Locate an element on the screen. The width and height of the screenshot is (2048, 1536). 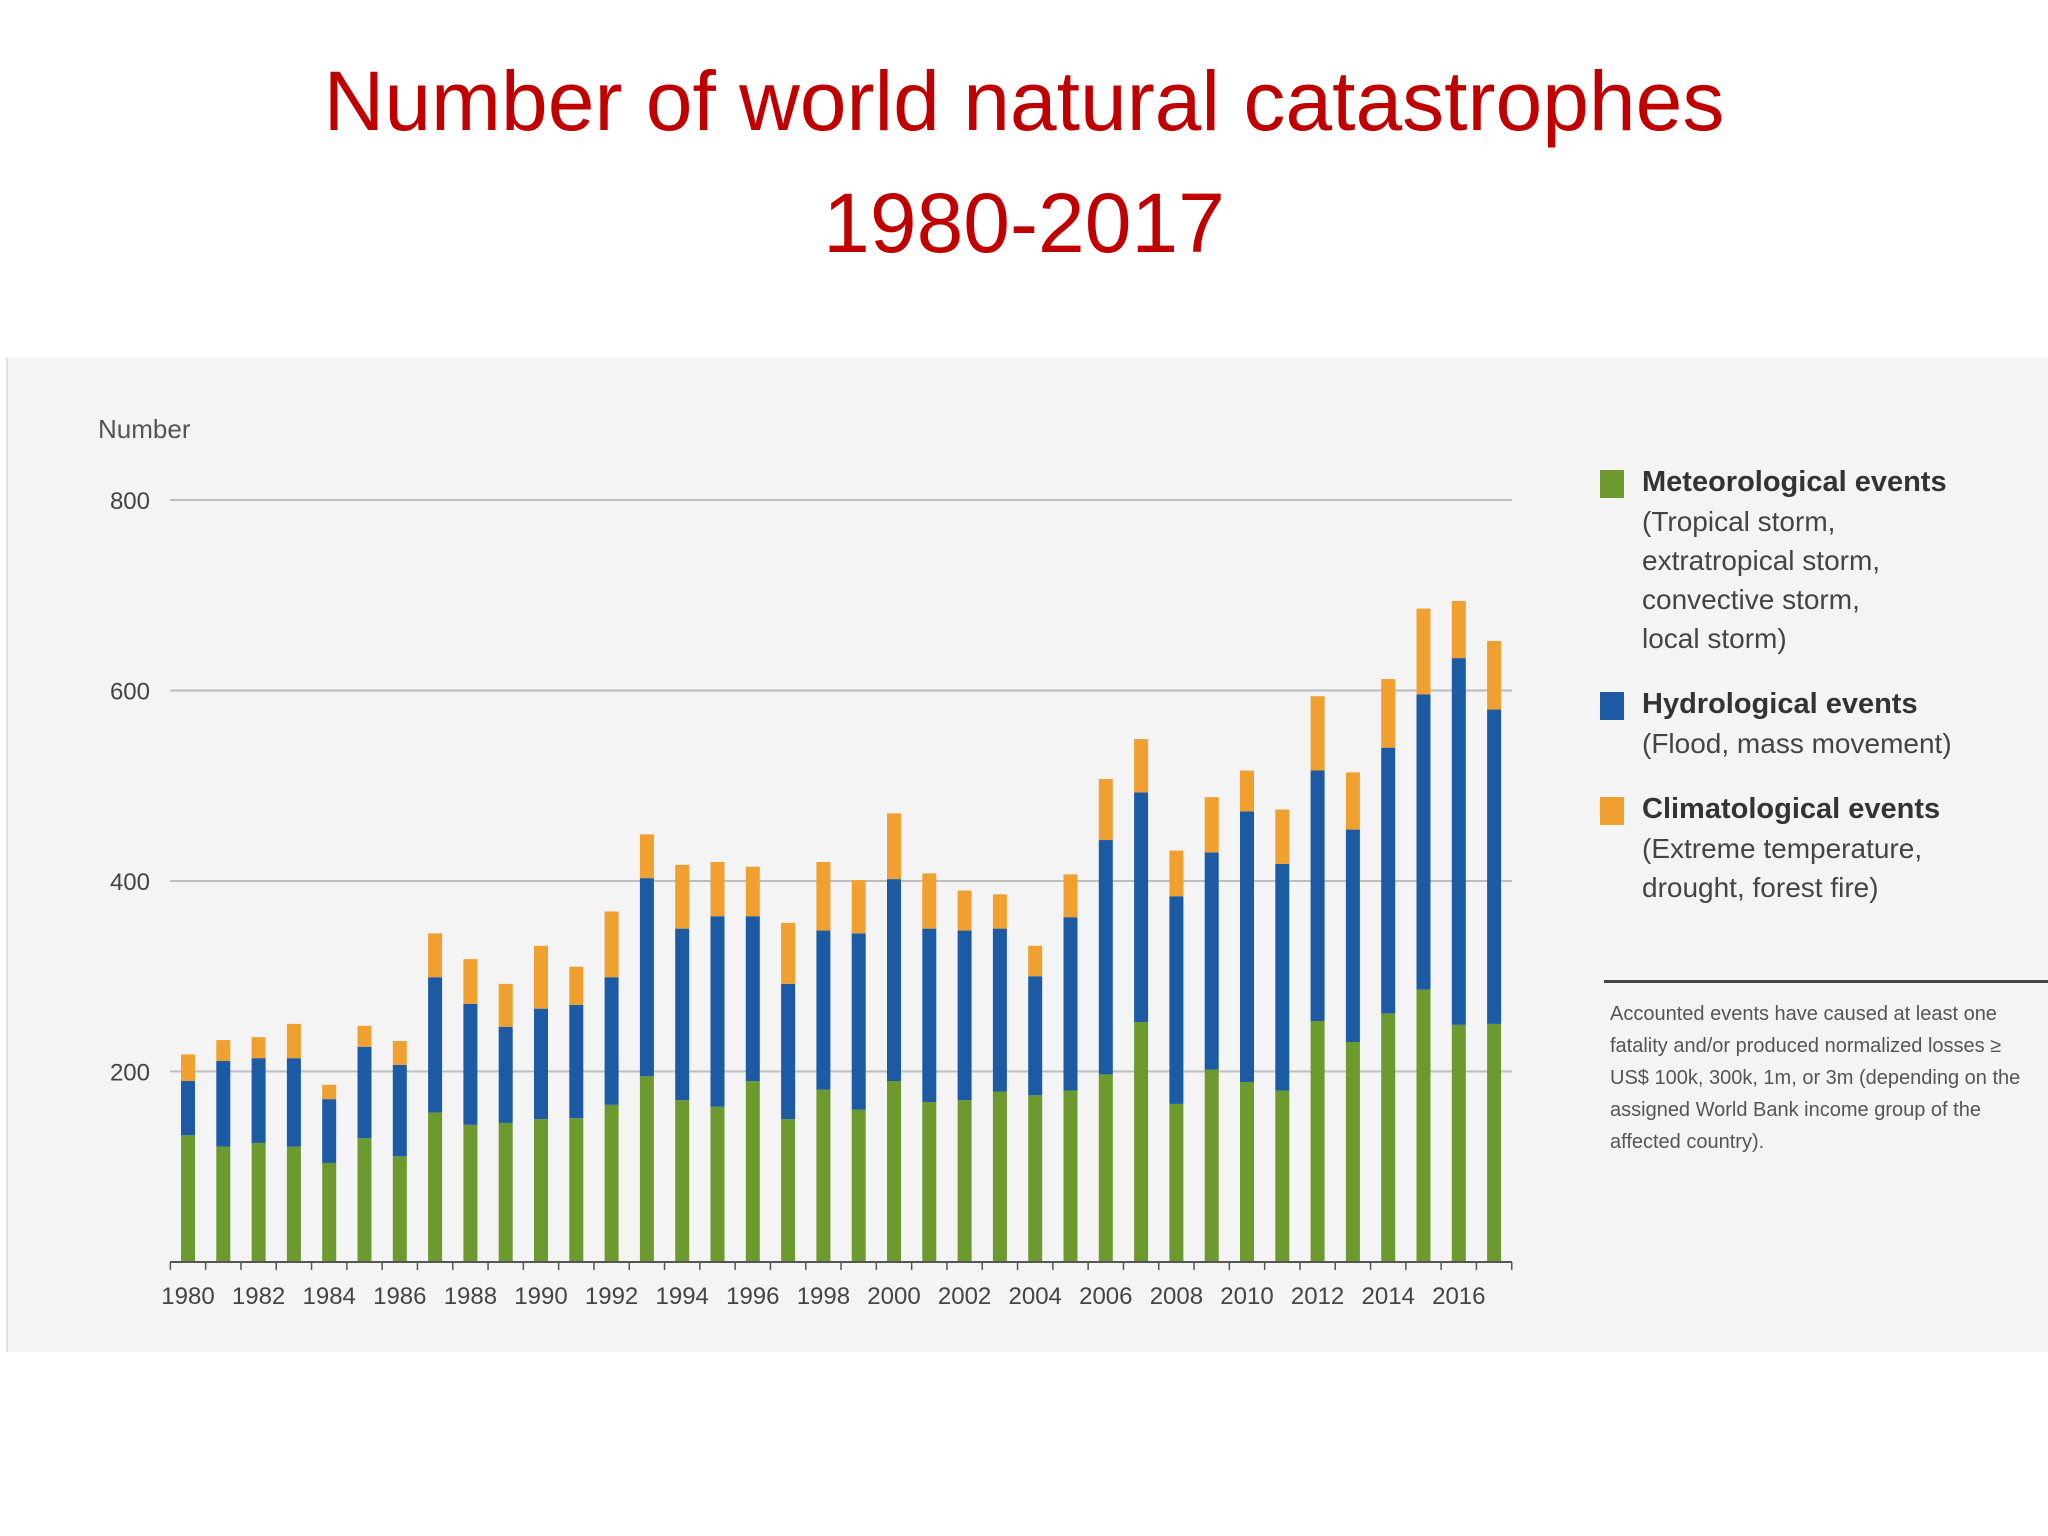
legend-desc-line: (Flood, mass movement) is located at coordinates (1797, 743).